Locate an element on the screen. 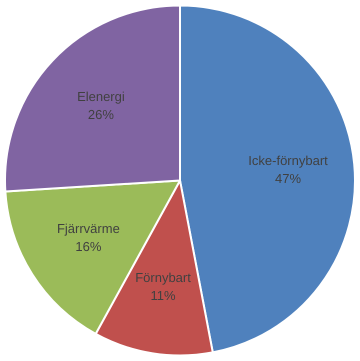 This screenshot has width=360, height=361. slice-label: Fjärrvärme is located at coordinates (88, 228).